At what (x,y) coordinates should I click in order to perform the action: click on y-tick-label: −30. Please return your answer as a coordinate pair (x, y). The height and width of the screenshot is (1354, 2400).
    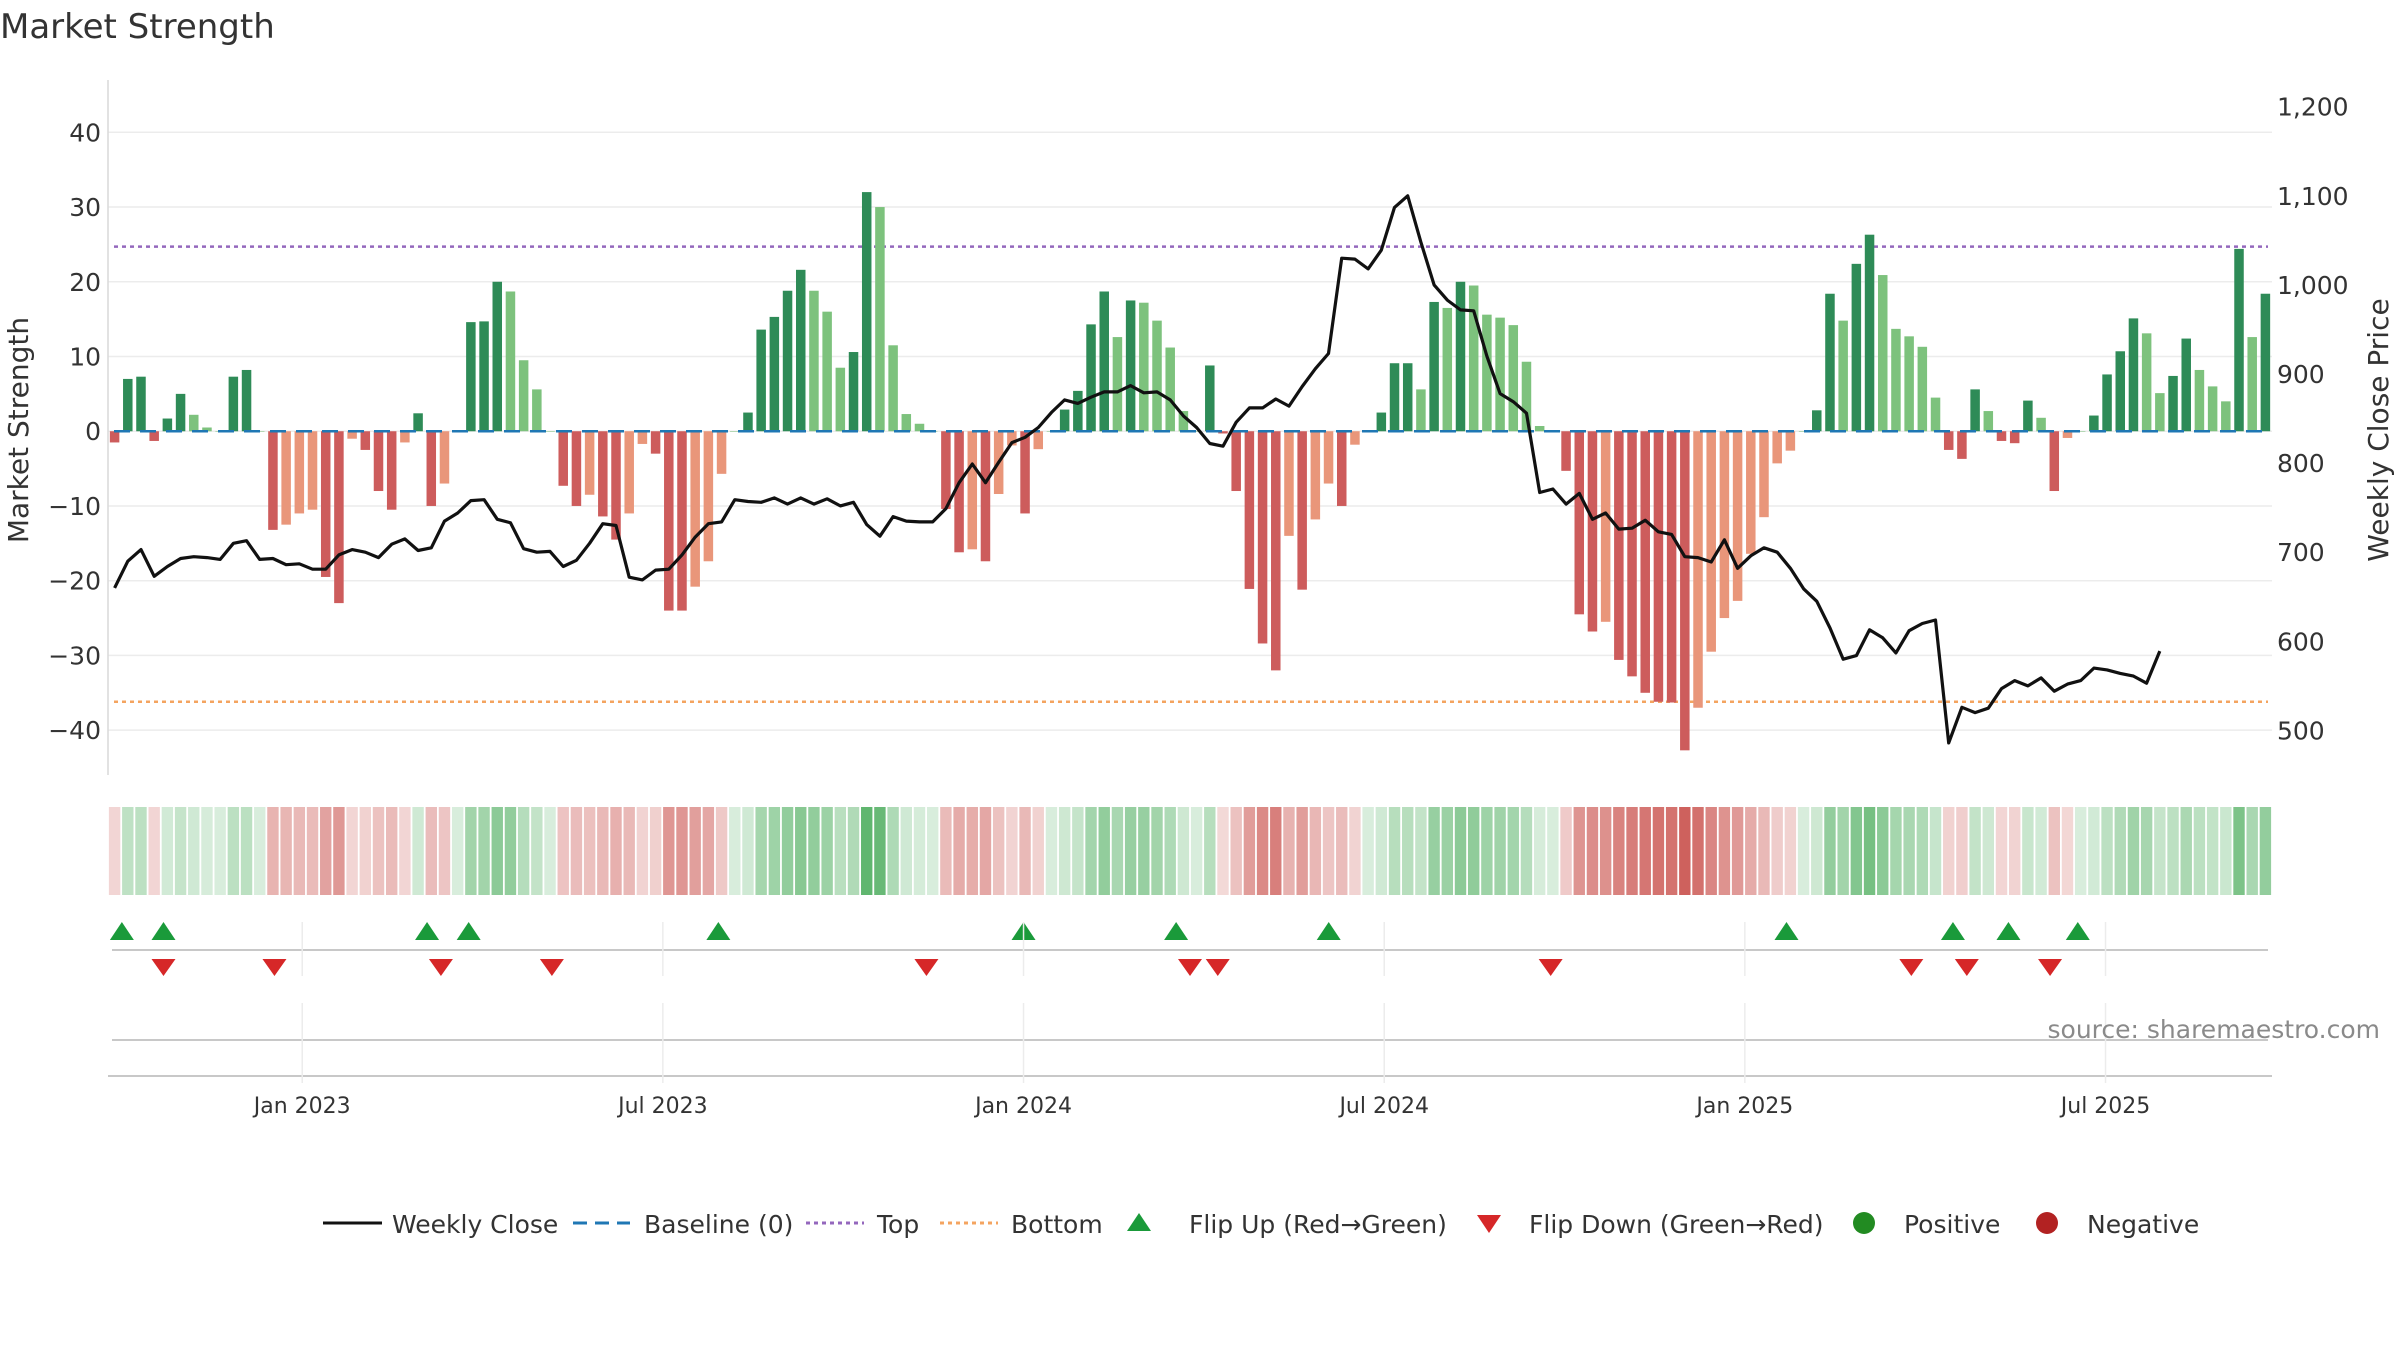
    Looking at the image, I should click on (74, 655).